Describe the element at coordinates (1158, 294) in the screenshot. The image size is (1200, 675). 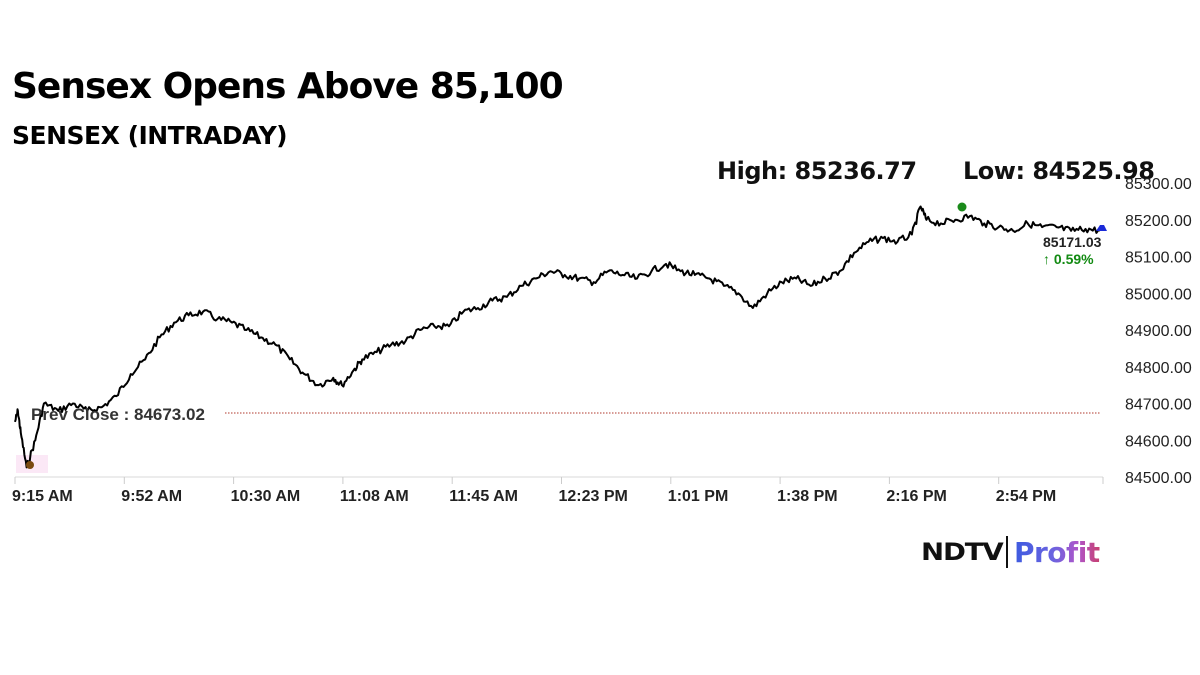
I see `y-tick-label: 85000.00` at that location.